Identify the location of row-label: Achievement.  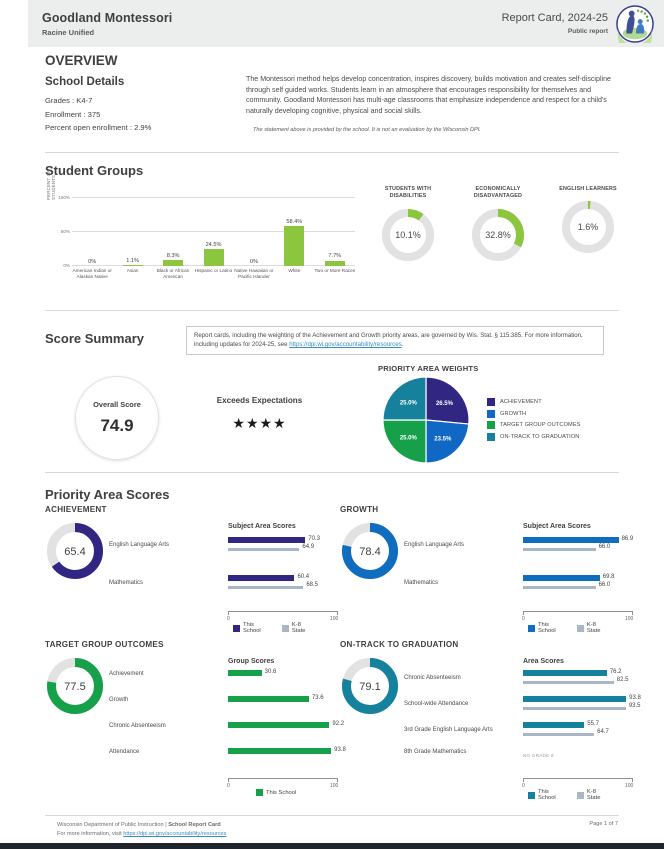
(126, 674).